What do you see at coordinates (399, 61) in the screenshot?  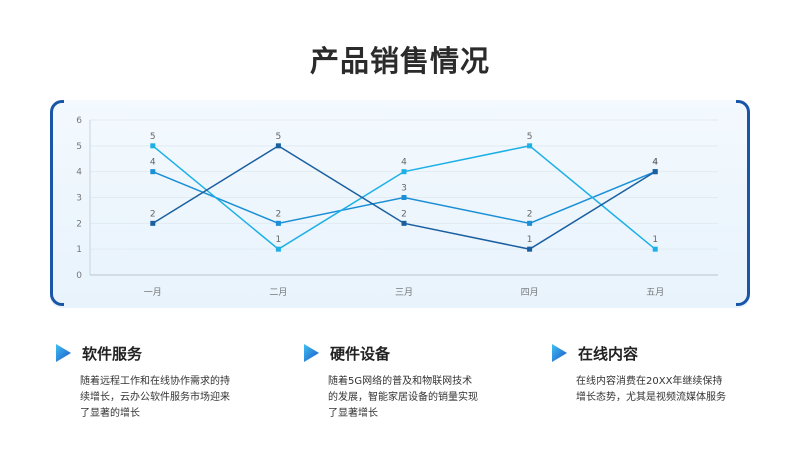 I see `page-title: 产品销售情况` at bounding box center [399, 61].